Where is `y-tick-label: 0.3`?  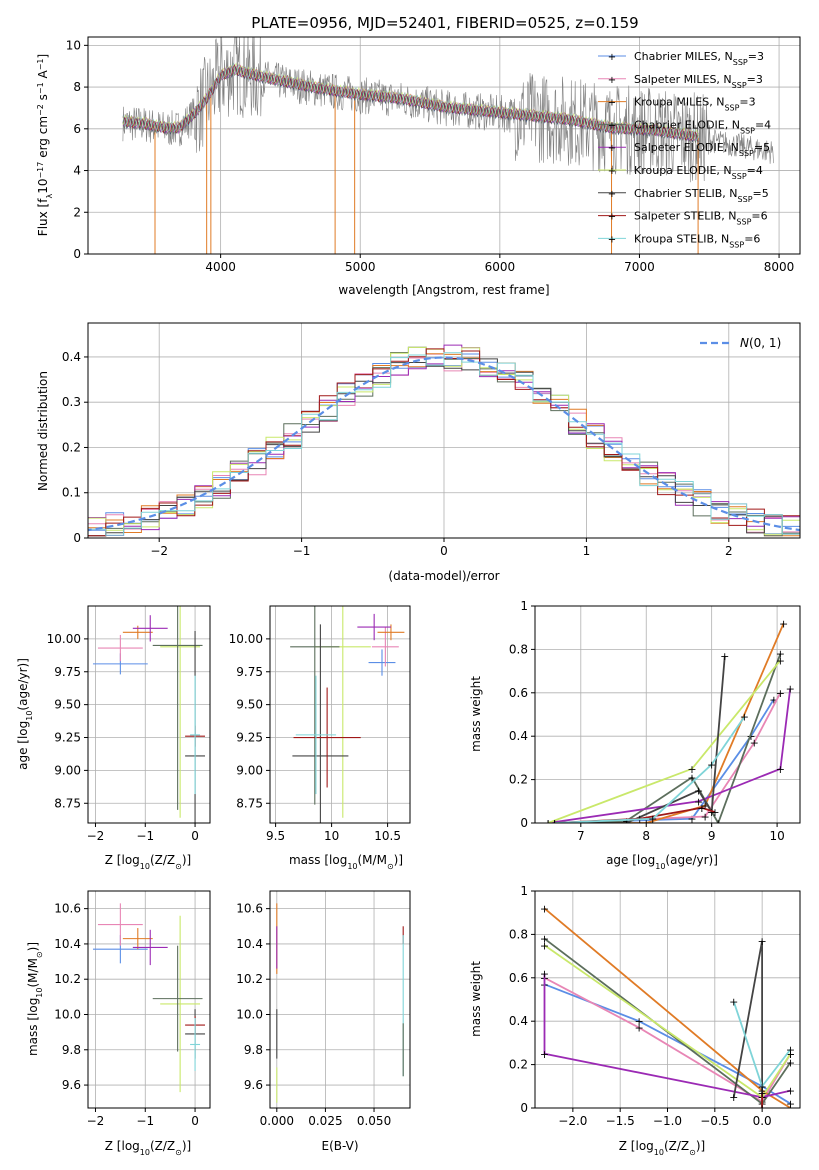
y-tick-label: 0.3 is located at coordinates (71, 402).